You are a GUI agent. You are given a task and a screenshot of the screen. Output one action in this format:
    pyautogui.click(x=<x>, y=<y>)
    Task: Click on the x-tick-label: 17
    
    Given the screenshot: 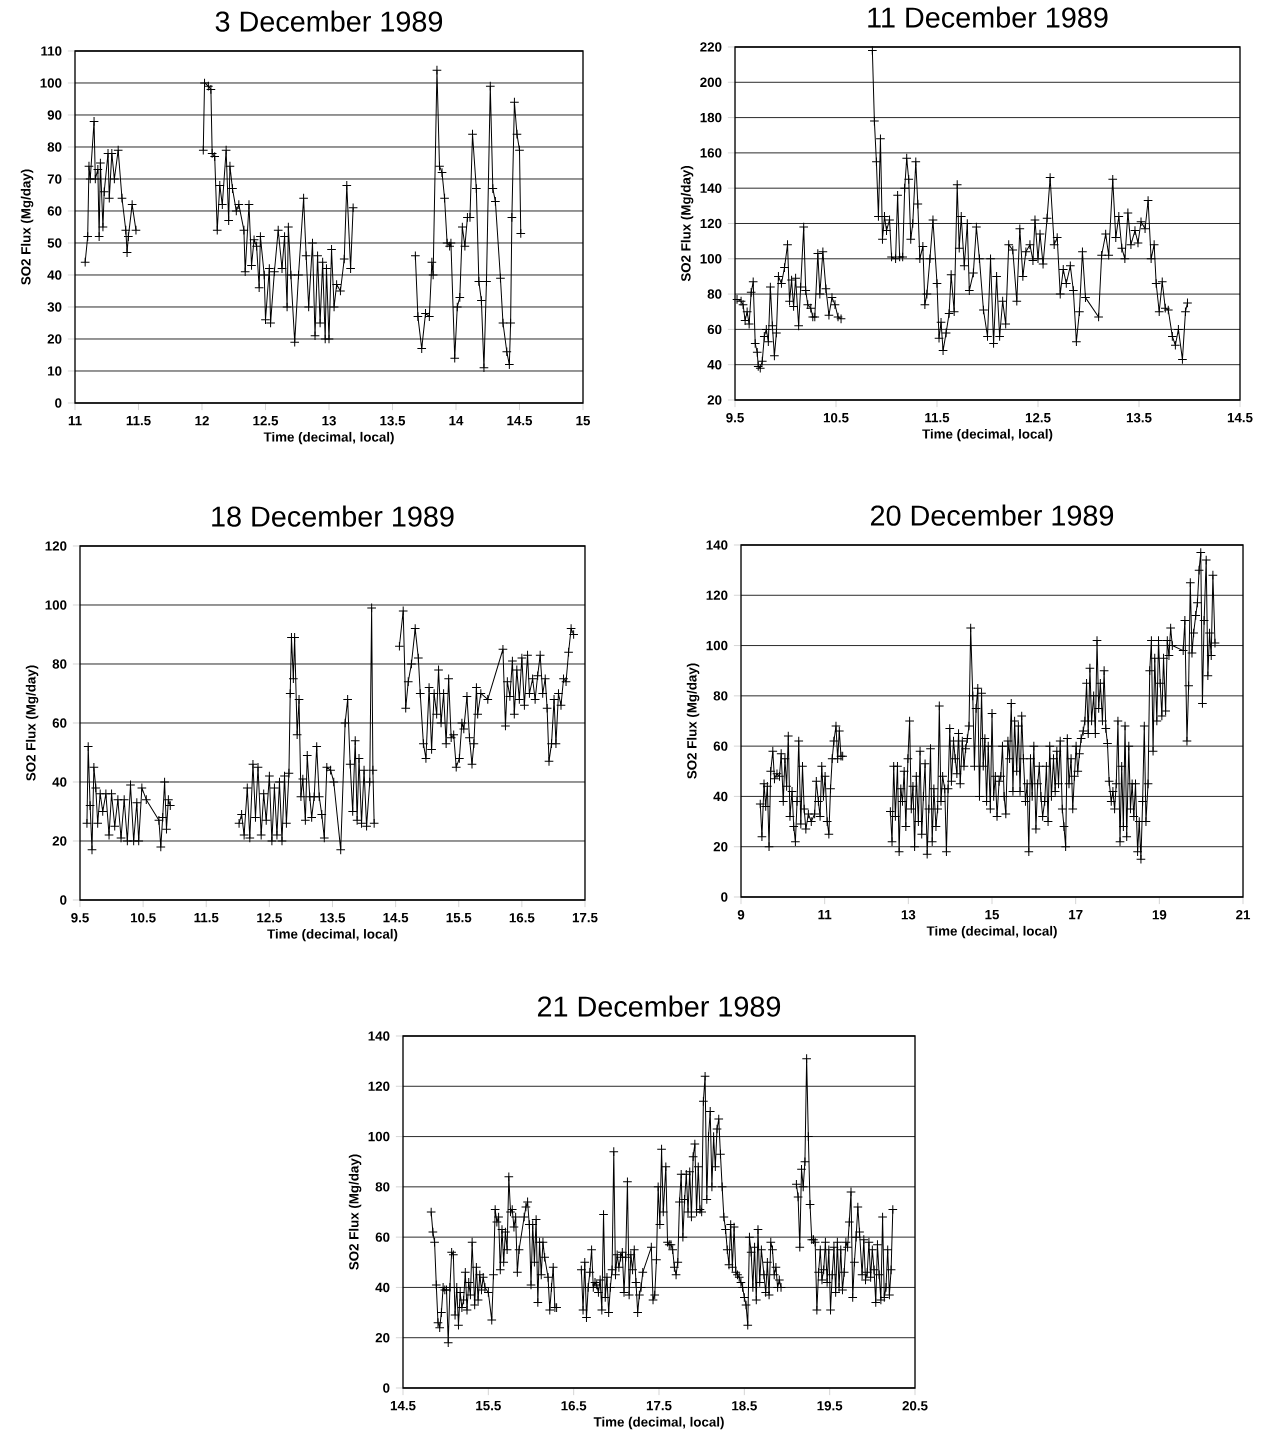 What is the action you would take?
    pyautogui.click(x=1076, y=914)
    